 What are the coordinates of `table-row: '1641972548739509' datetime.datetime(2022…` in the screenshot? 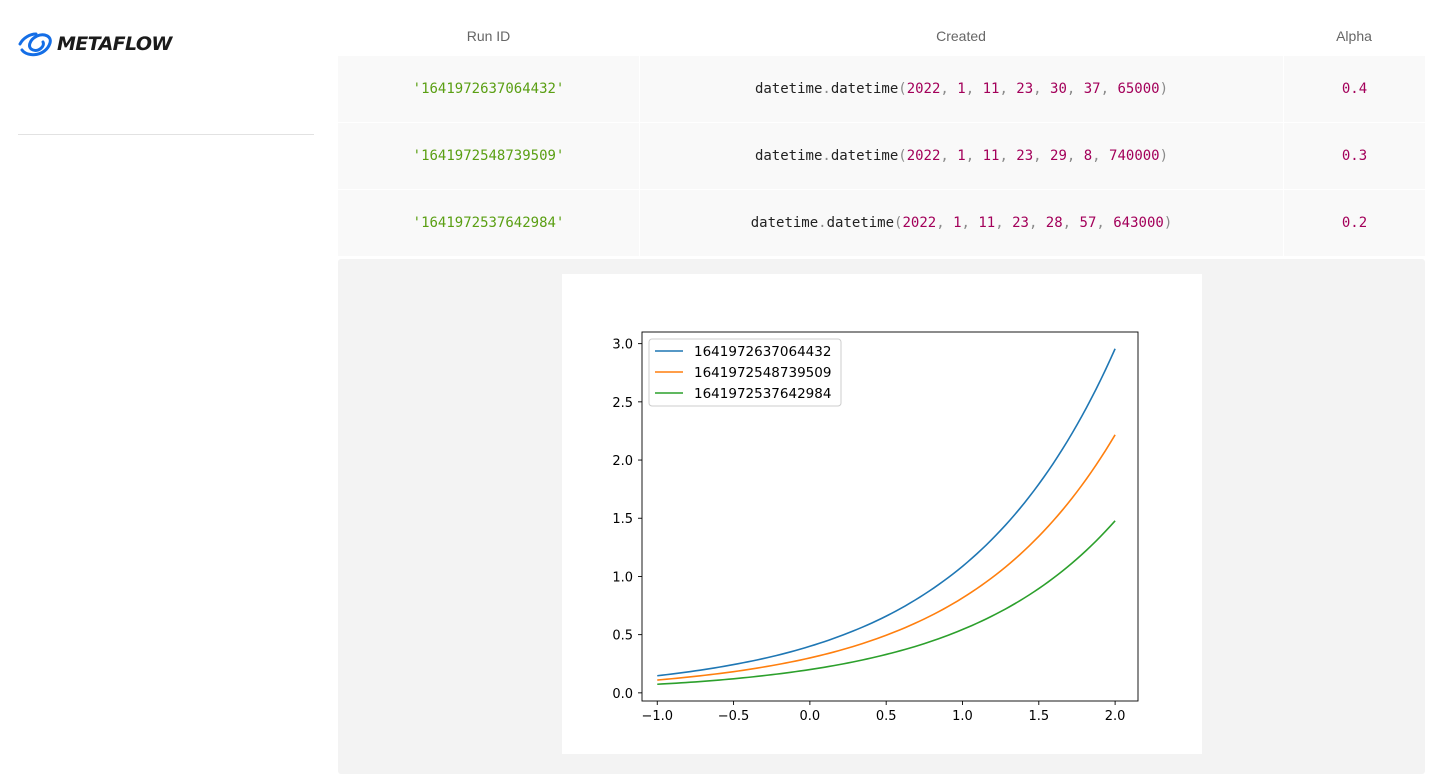 It's located at (881, 156).